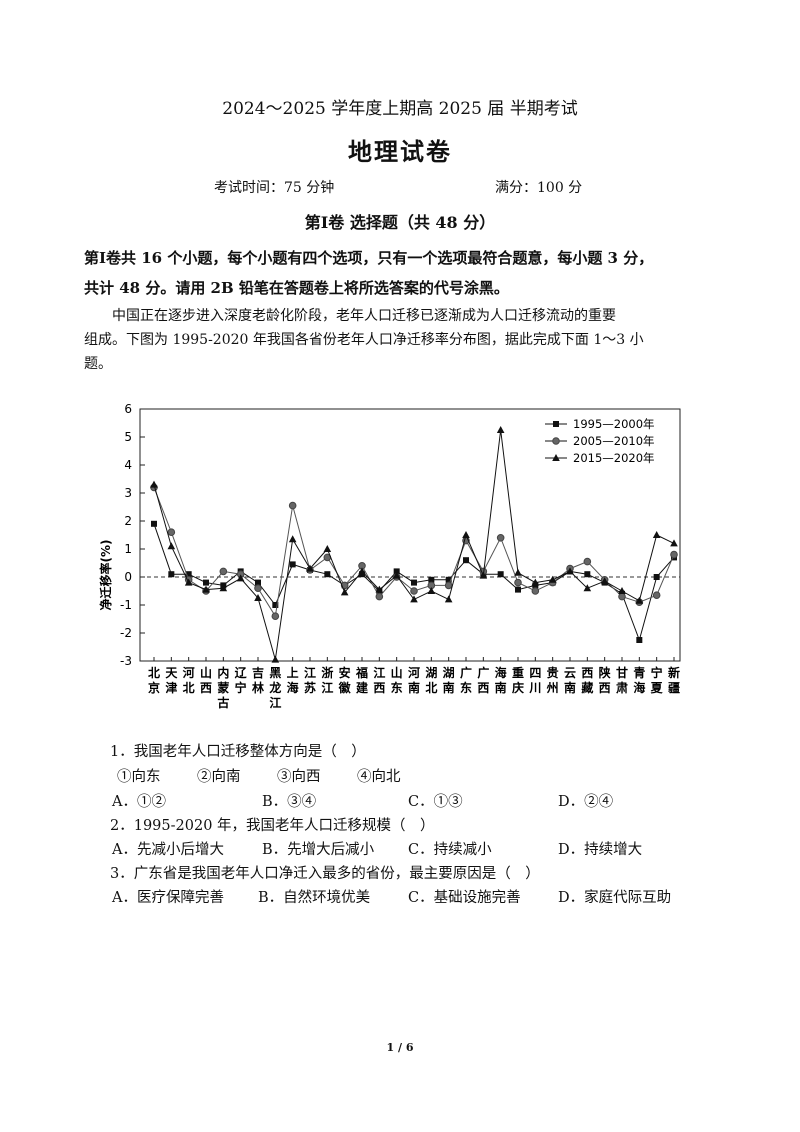  Describe the element at coordinates (587, 687) in the screenshot. I see `x-tick-label: 藏` at that location.